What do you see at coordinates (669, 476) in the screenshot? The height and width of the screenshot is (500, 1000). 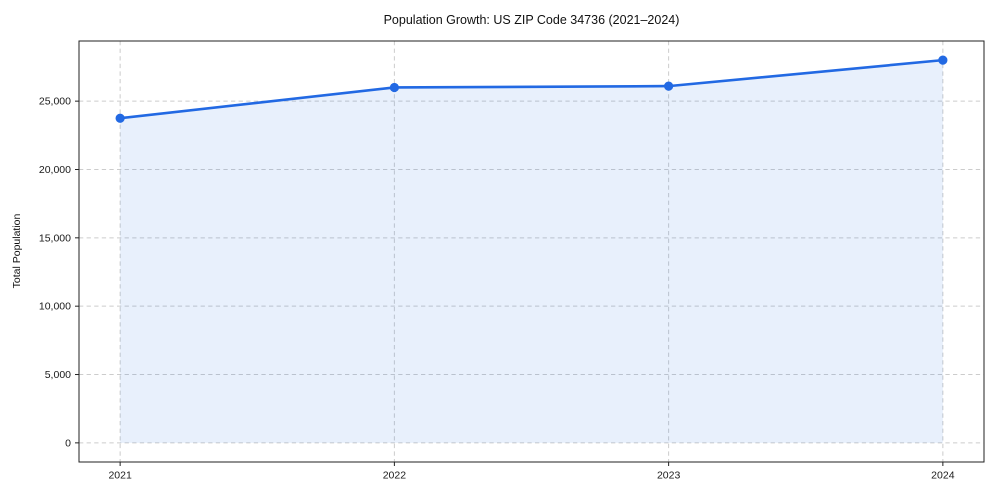 I see `x-tick-label: 2023` at bounding box center [669, 476].